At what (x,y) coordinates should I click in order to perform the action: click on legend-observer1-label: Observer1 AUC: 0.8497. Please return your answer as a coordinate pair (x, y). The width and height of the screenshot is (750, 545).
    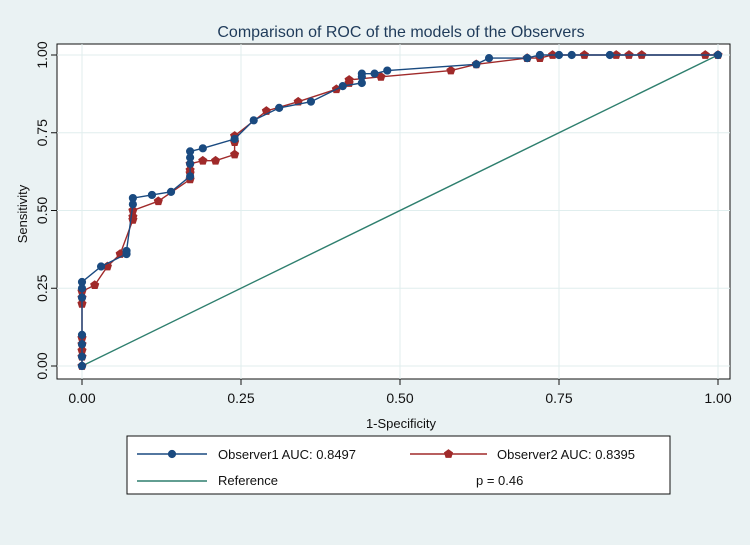
    Looking at the image, I should click on (287, 454).